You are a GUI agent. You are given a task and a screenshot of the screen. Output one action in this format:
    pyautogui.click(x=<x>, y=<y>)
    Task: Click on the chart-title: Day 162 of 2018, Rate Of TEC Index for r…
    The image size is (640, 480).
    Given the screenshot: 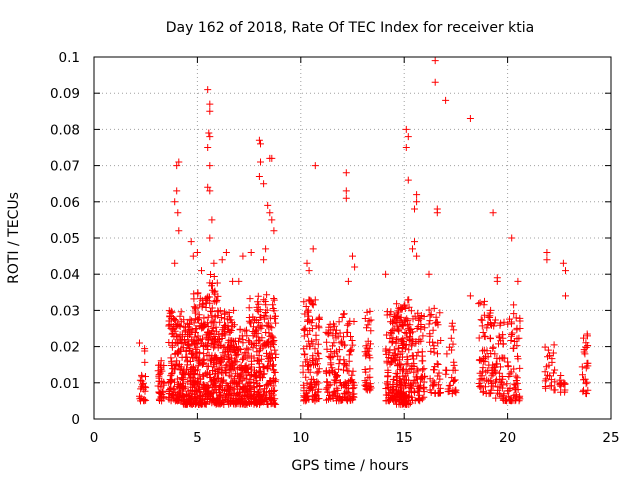 What is the action you would take?
    pyautogui.click(x=350, y=28)
    